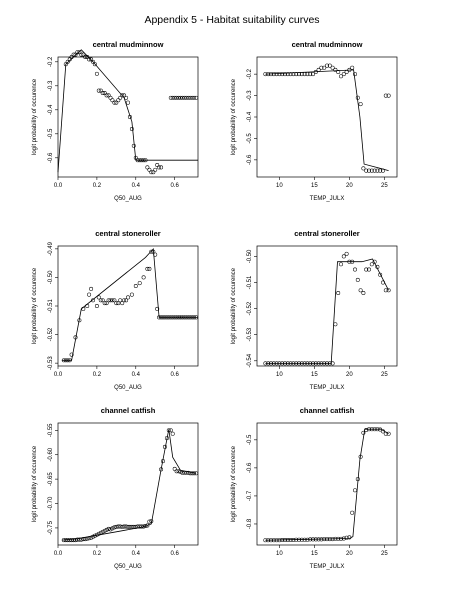 This screenshot has width=464, height=600. I want to click on y-tick-label: -0.51, so click(250, 282).